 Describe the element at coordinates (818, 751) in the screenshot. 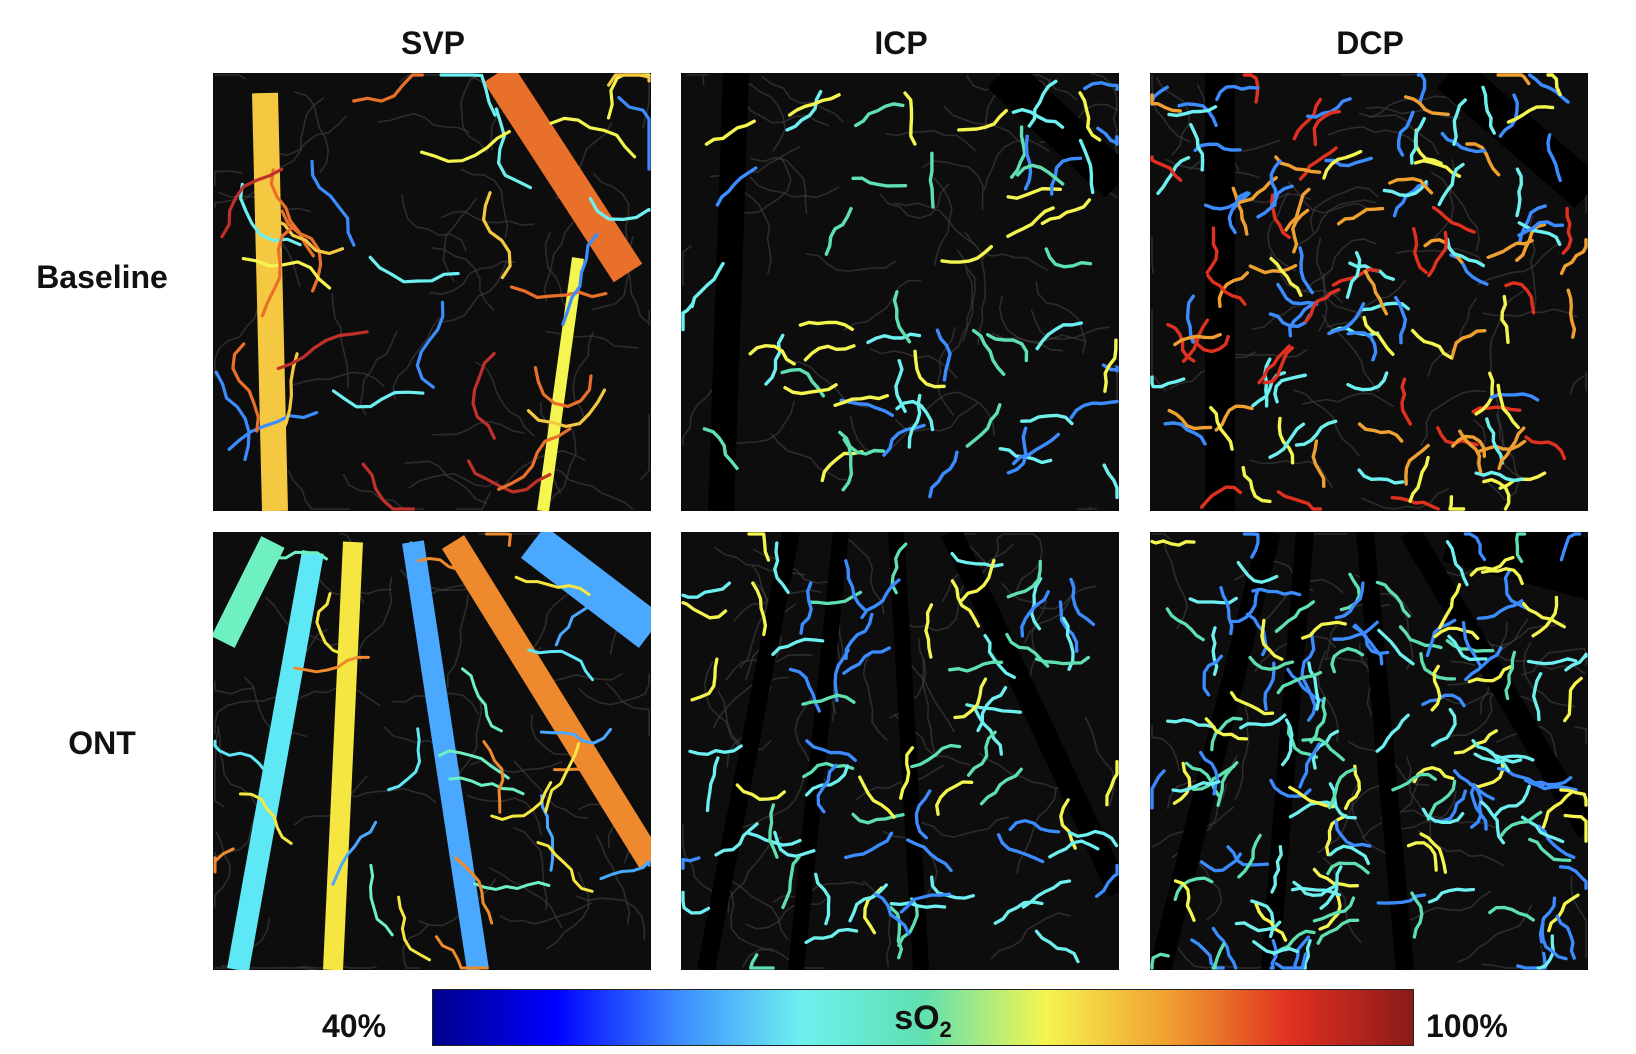

I see `shadow-band` at that location.